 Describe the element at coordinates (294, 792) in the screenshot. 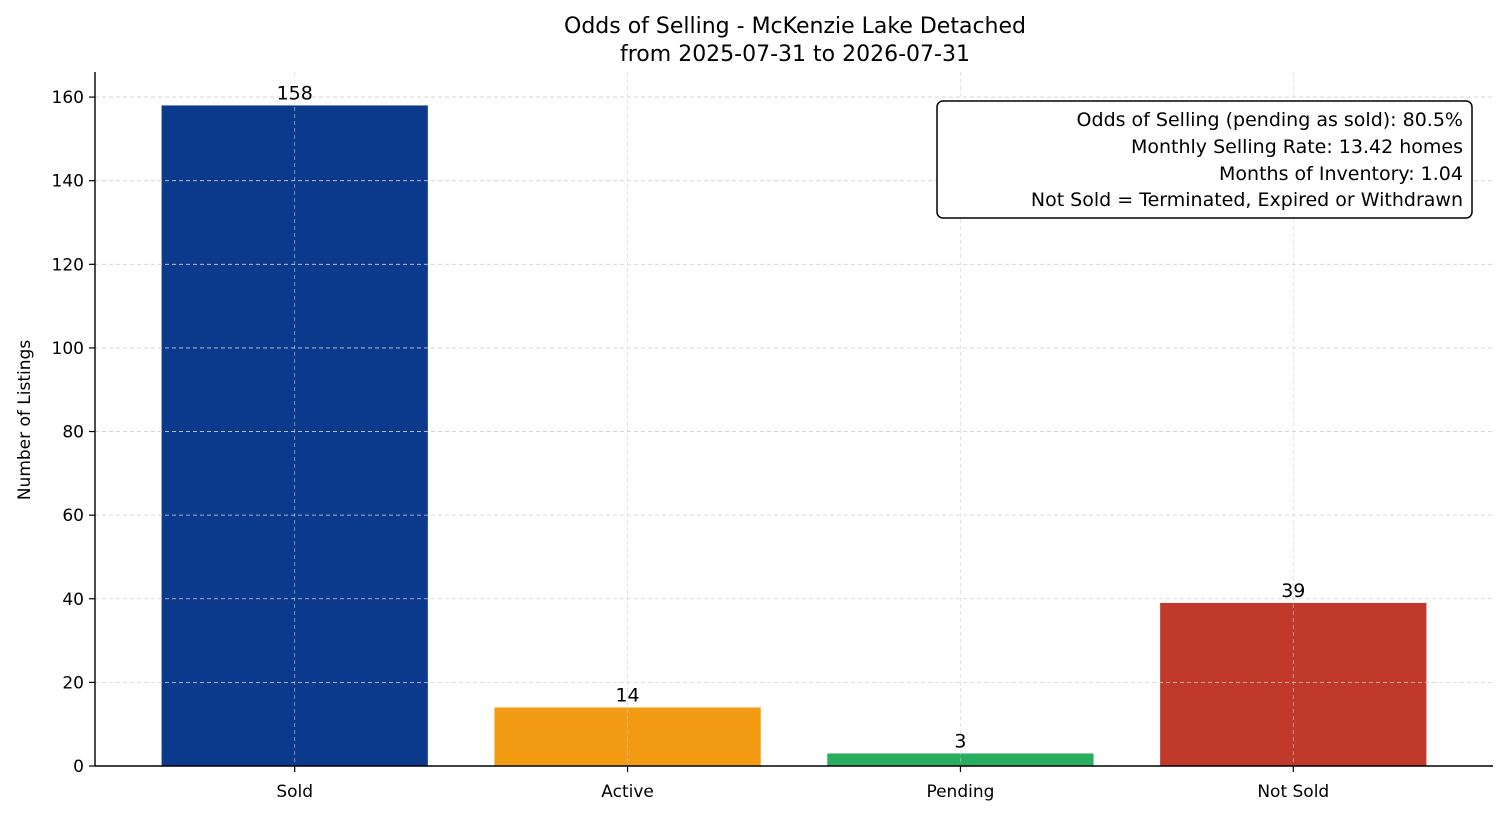

I see `x-tick-label: Sold` at that location.